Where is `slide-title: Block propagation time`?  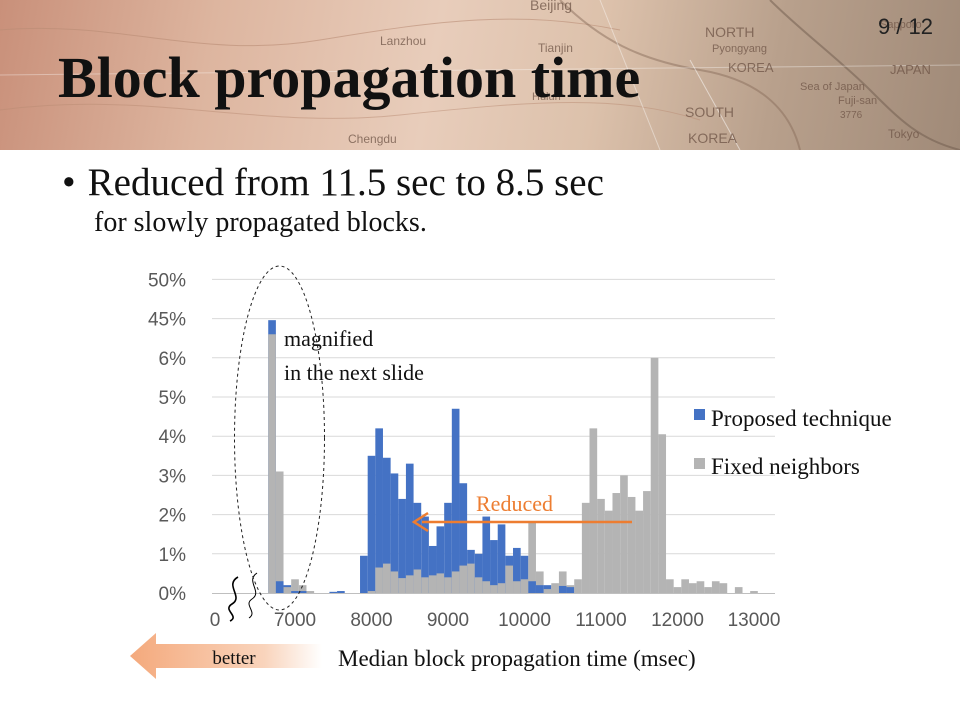
slide-title: Block propagation time is located at coordinates (349, 77).